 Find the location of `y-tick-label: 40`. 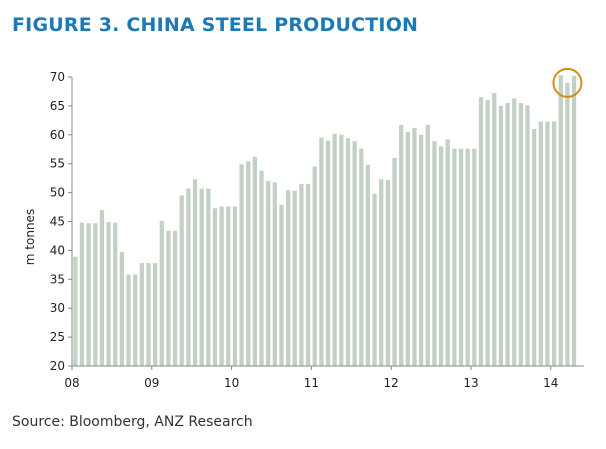

y-tick-label: 40 is located at coordinates (57, 250).